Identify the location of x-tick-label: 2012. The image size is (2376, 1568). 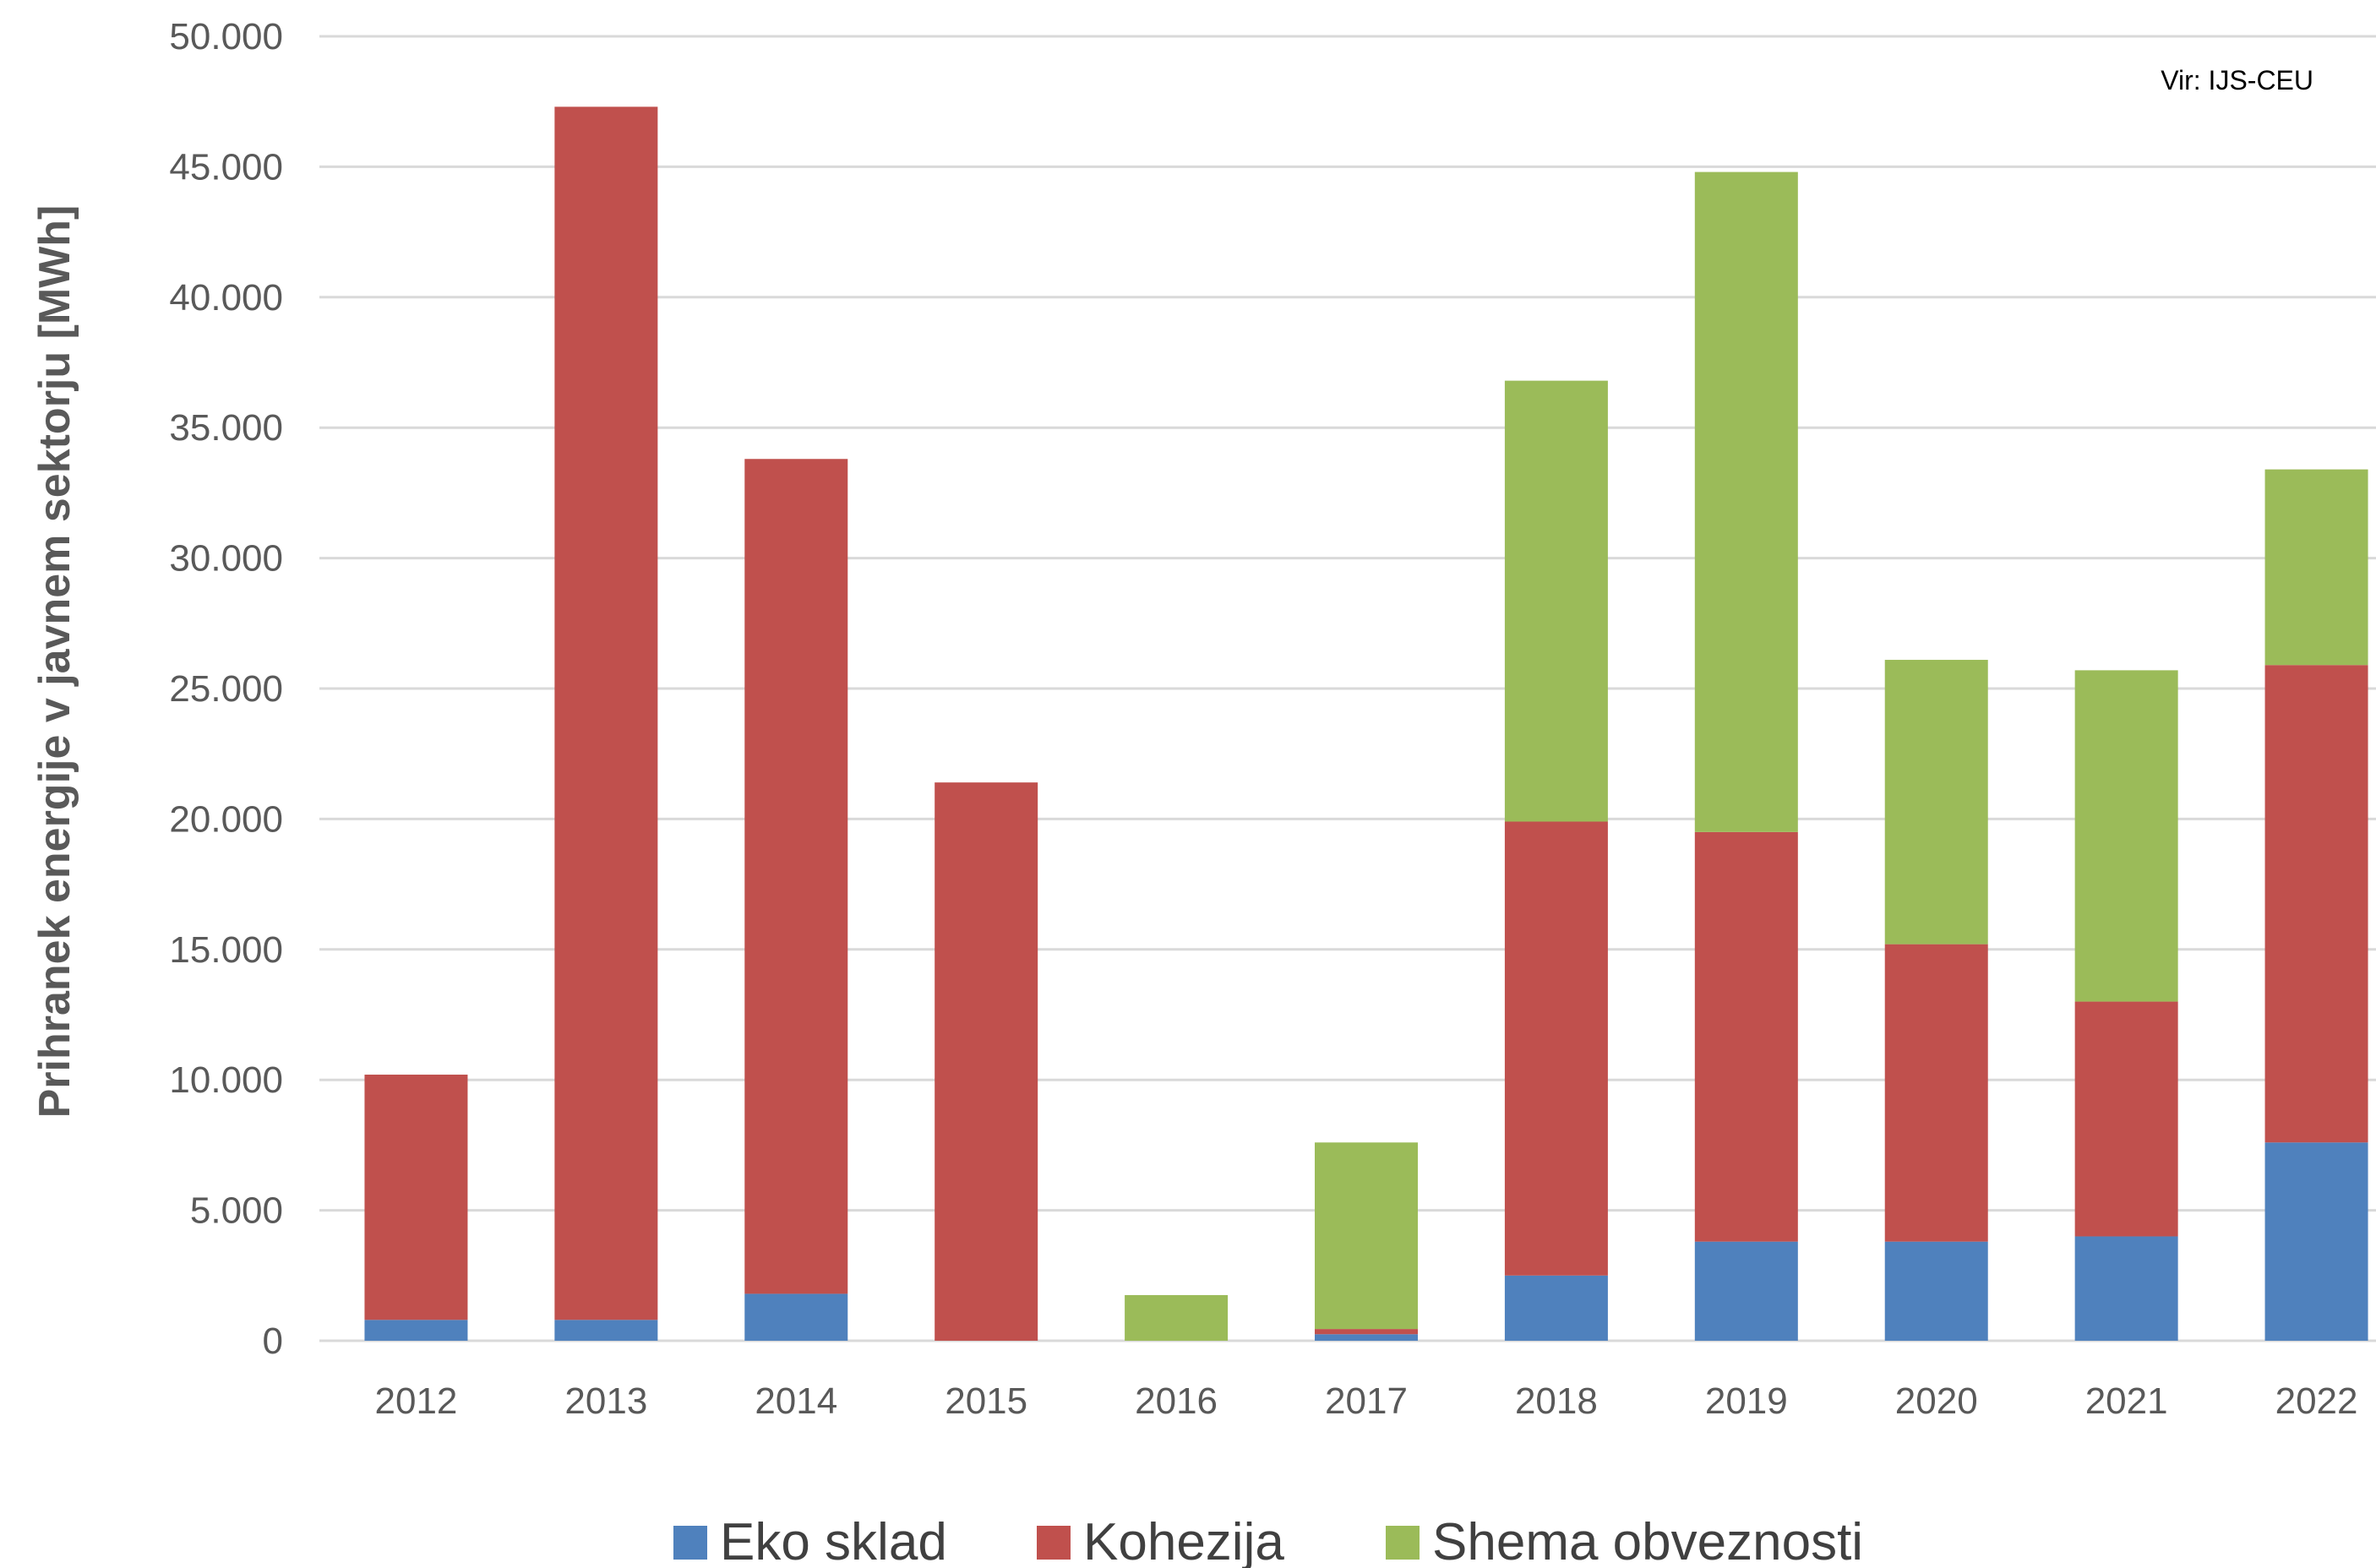
(416, 1401).